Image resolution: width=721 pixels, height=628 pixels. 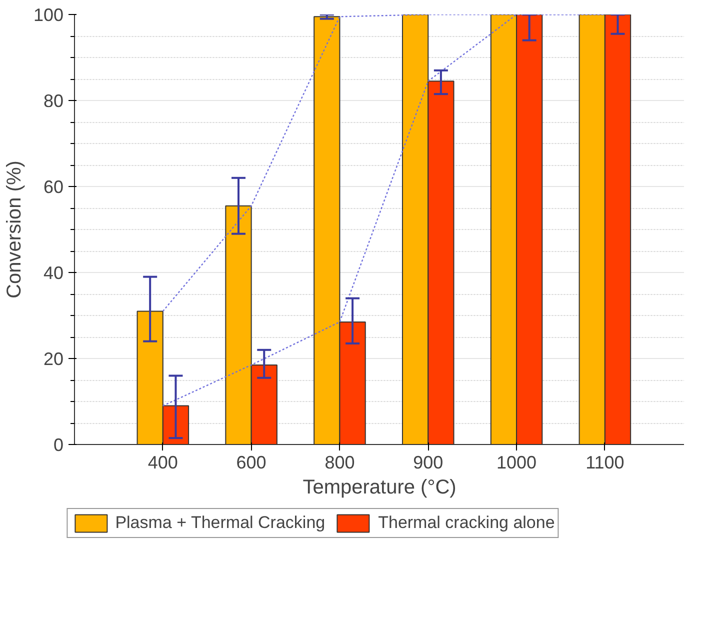 What do you see at coordinates (48, 15) in the screenshot?
I see `y-tick-label: 100` at bounding box center [48, 15].